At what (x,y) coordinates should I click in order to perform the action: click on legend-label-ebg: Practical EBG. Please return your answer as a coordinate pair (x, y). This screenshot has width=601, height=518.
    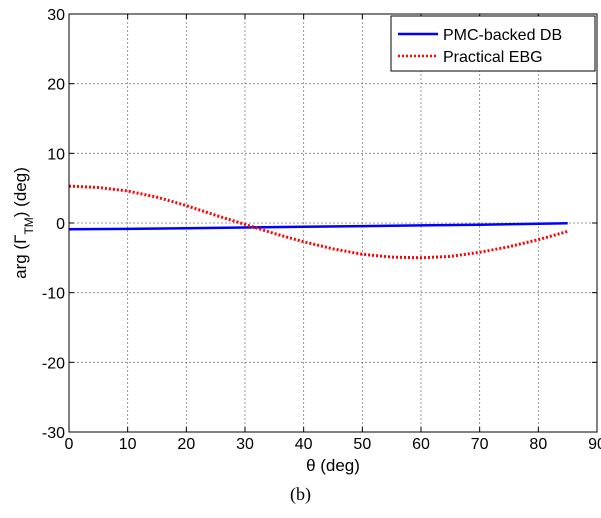
    Looking at the image, I should click on (493, 57).